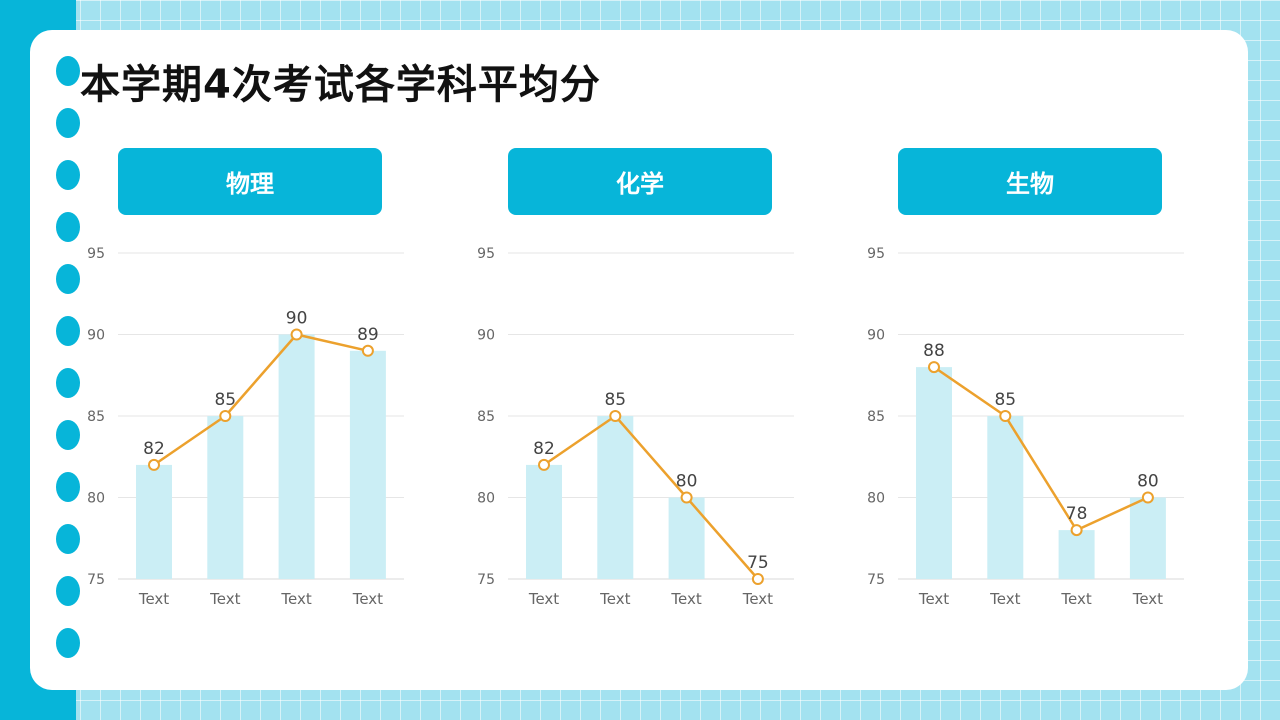 The height and width of the screenshot is (720, 1280). What do you see at coordinates (934, 351) in the screenshot?
I see `data-label: 88` at bounding box center [934, 351].